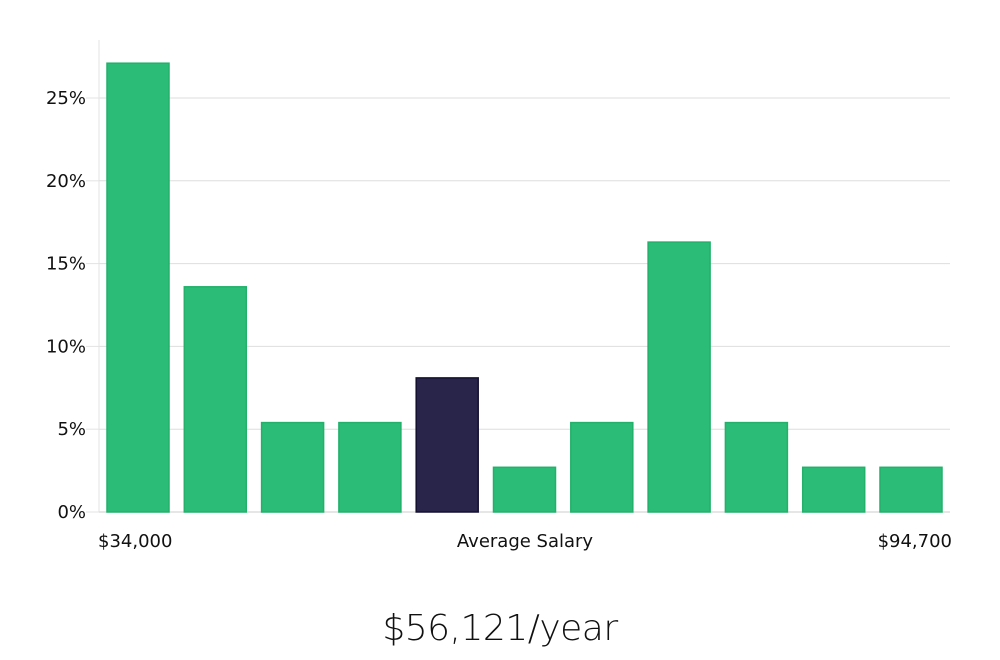 The width and height of the screenshot is (1000, 660). Describe the element at coordinates (66, 264) in the screenshot. I see `y-tick-label: 15%` at that location.